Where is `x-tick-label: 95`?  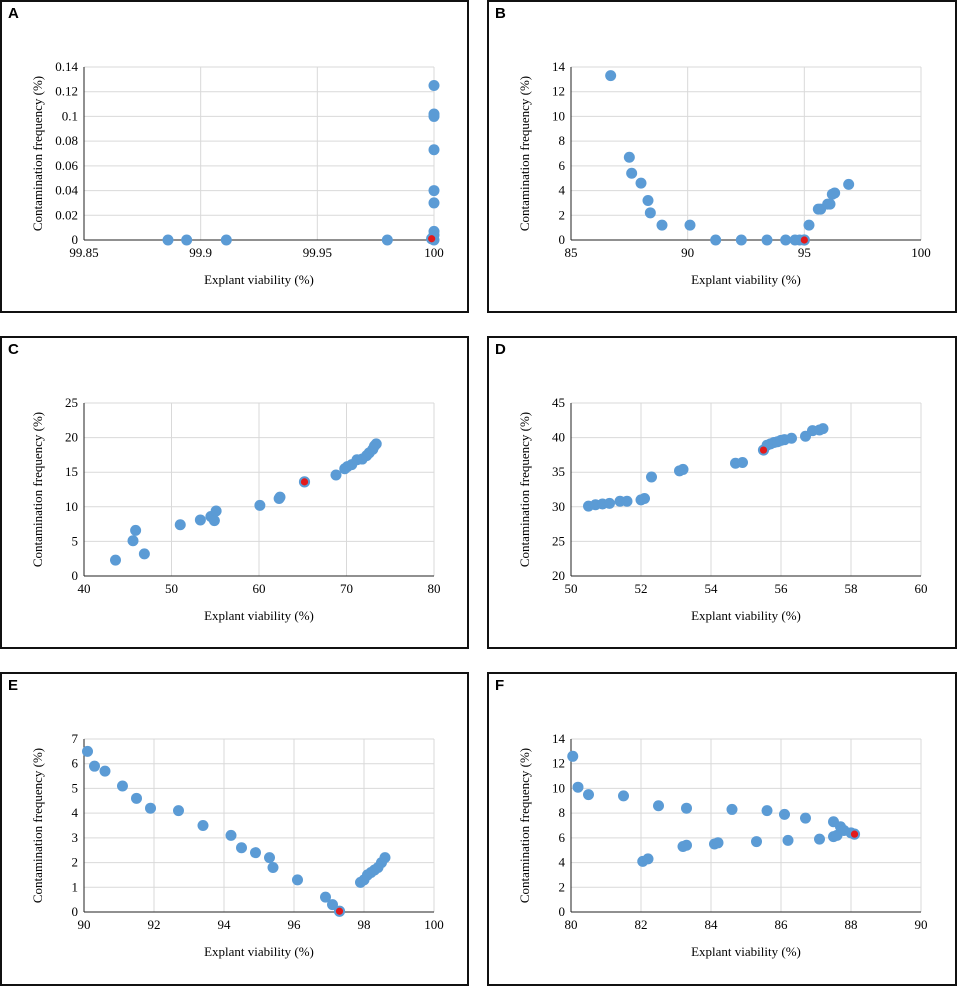
x-tick-label: 95 is located at coordinates (804, 252).